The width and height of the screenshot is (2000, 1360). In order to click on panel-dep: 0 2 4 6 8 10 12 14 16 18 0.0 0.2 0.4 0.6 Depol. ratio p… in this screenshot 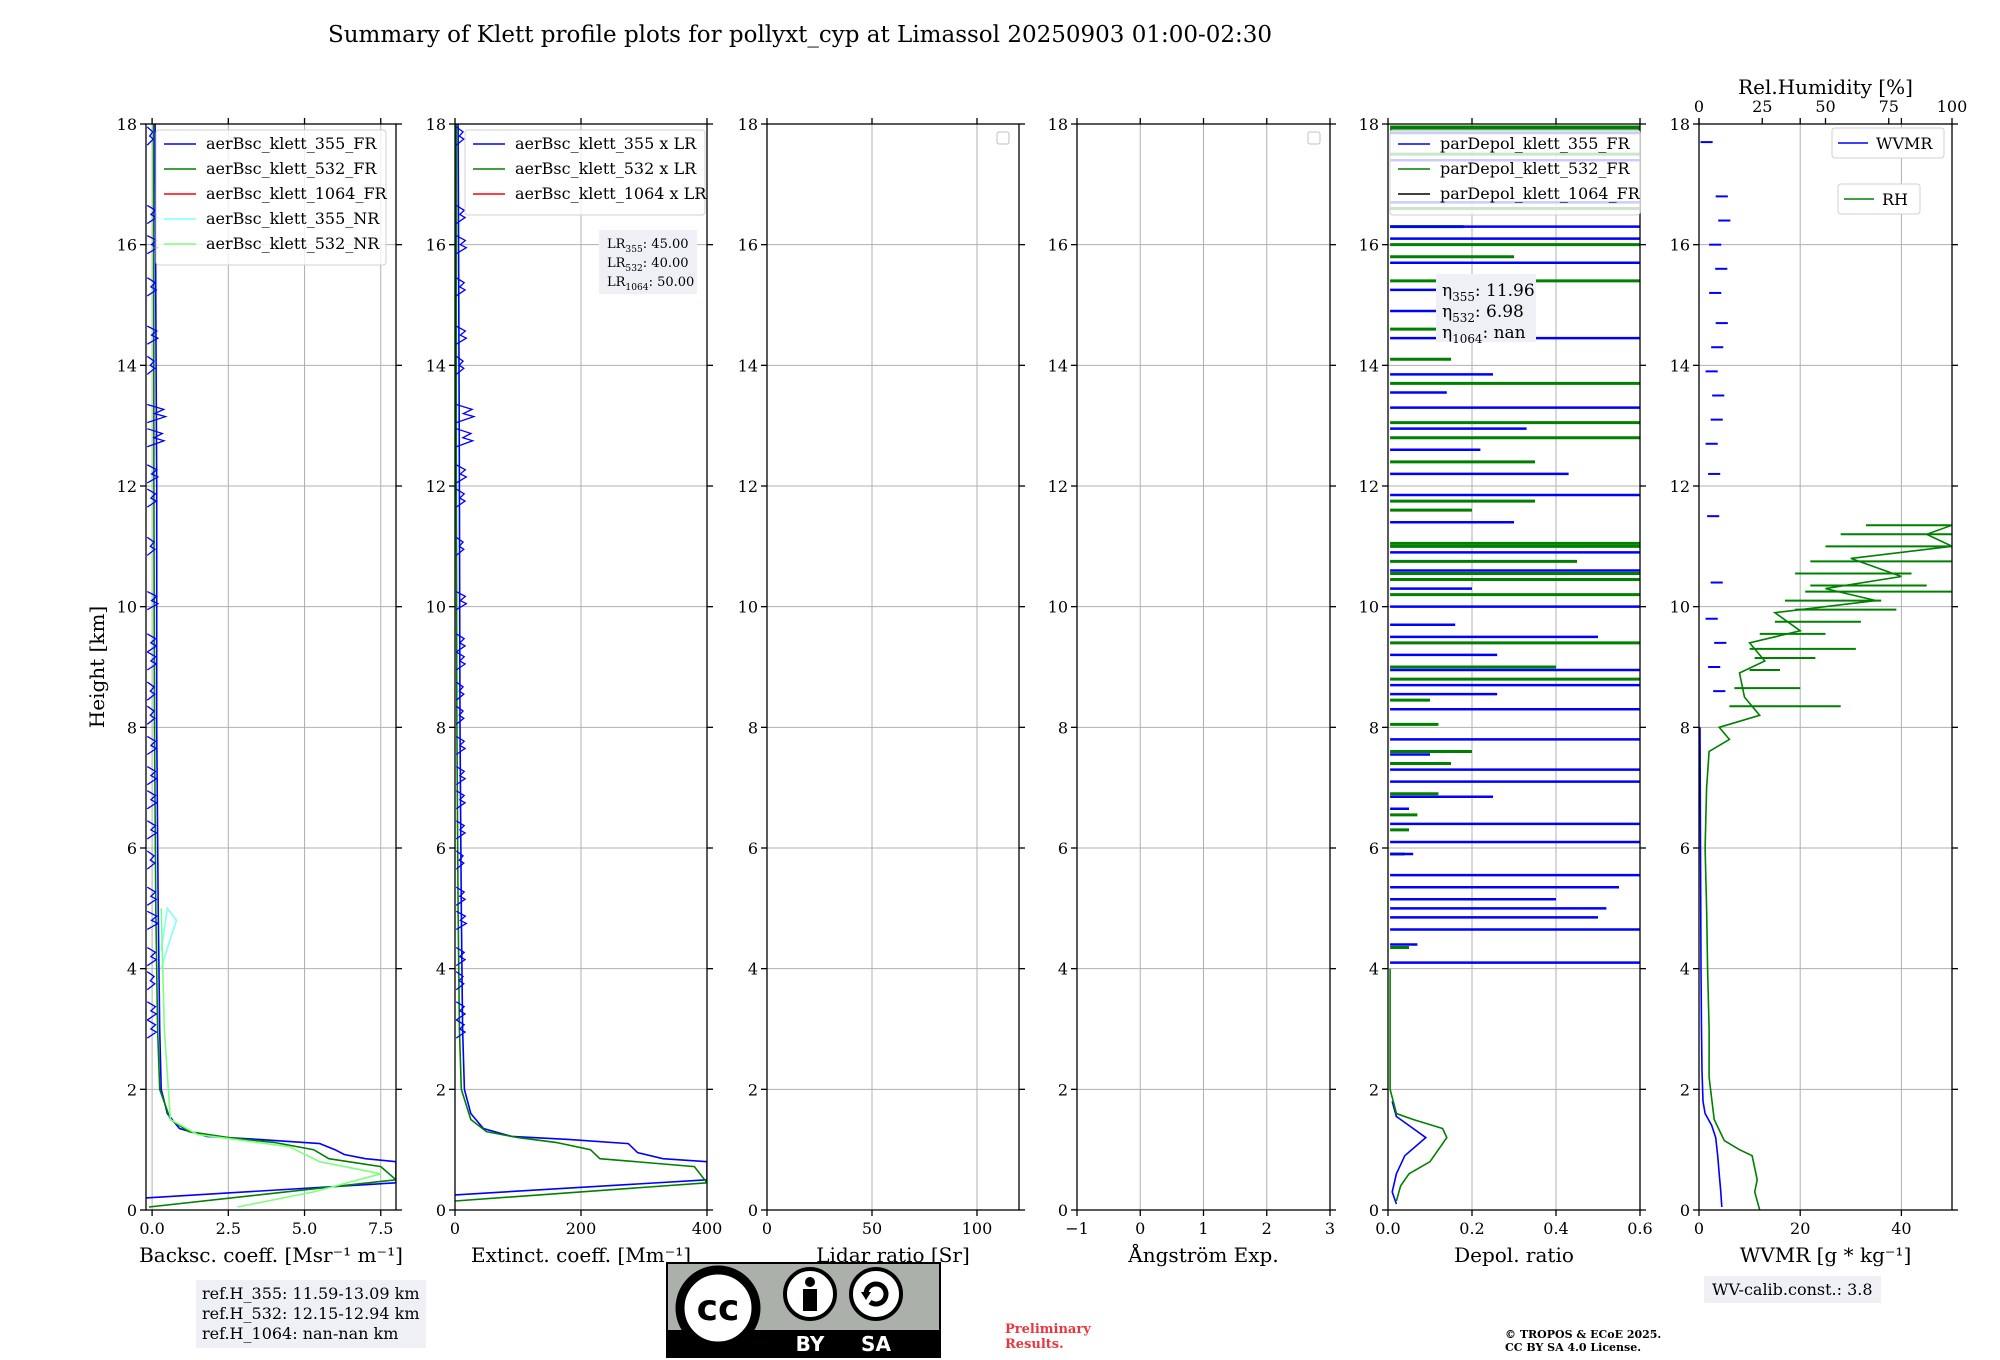, I will do `click(1506, 691)`.